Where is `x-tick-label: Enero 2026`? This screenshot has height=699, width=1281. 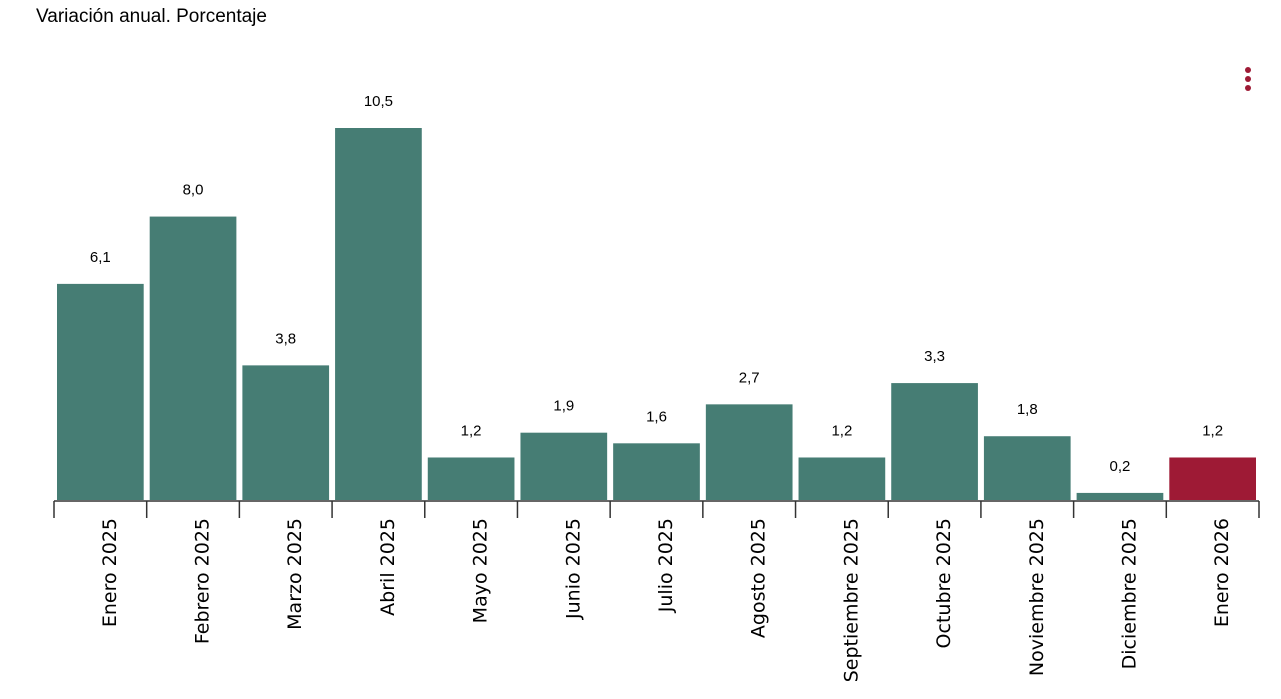 x-tick-label: Enero 2026 is located at coordinates (1222, 572).